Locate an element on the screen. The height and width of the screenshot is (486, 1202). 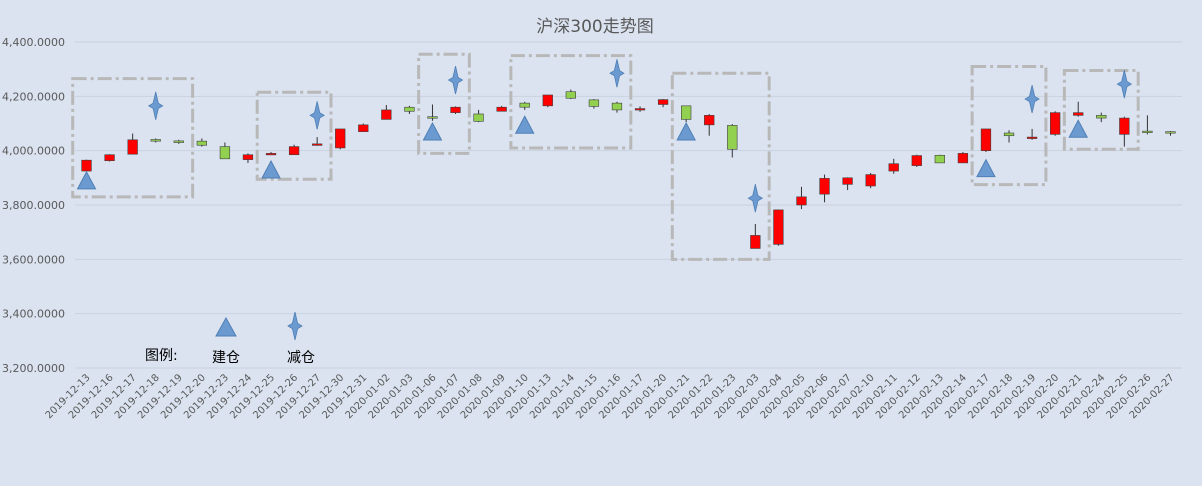
y-tick-label: 3,800.0000 is located at coordinates (33, 205).